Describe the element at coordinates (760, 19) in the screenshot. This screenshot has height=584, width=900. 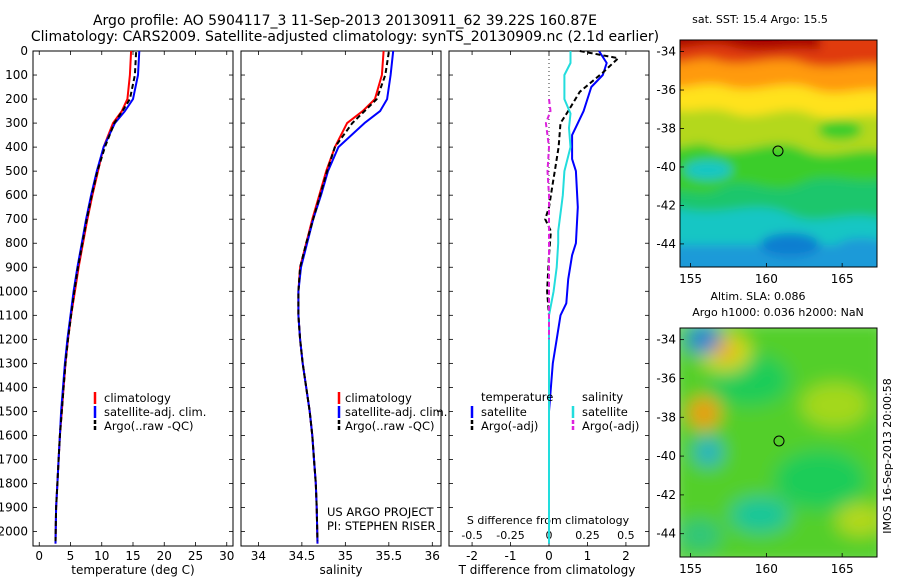
I see `sst-map-title: sat. SST: 15.4 Argo: 15.5` at that location.